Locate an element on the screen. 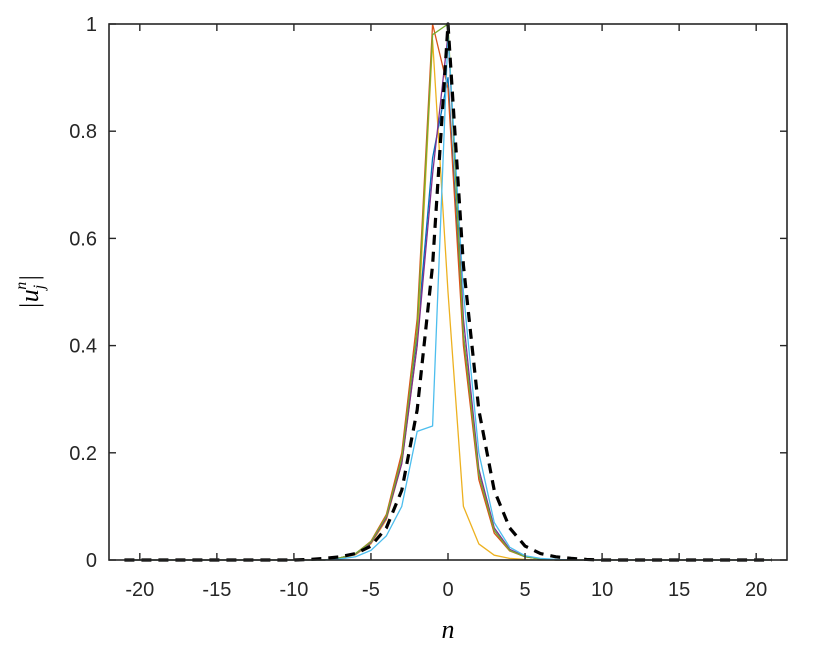 The height and width of the screenshot is (652, 830). y-axis-label: |ujn| is located at coordinates (30, 292).